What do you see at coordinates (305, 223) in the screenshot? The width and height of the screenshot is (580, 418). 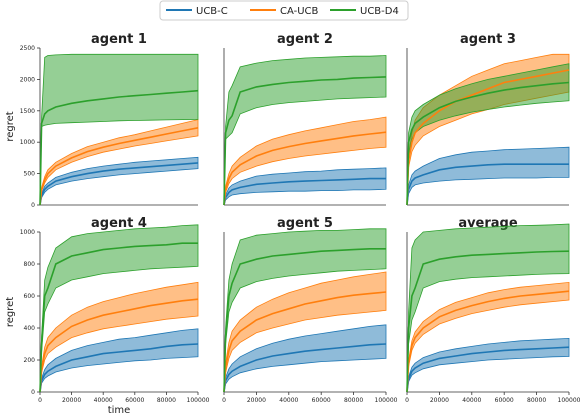 I see `panel-title: agent 5` at bounding box center [305, 223].